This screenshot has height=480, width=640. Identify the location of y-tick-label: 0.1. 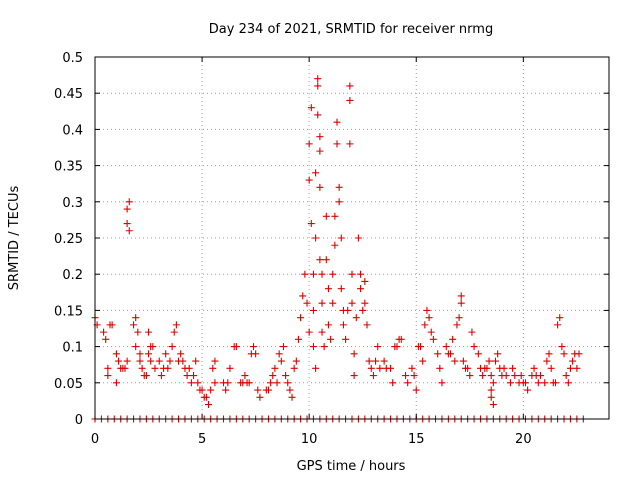
(72, 348).